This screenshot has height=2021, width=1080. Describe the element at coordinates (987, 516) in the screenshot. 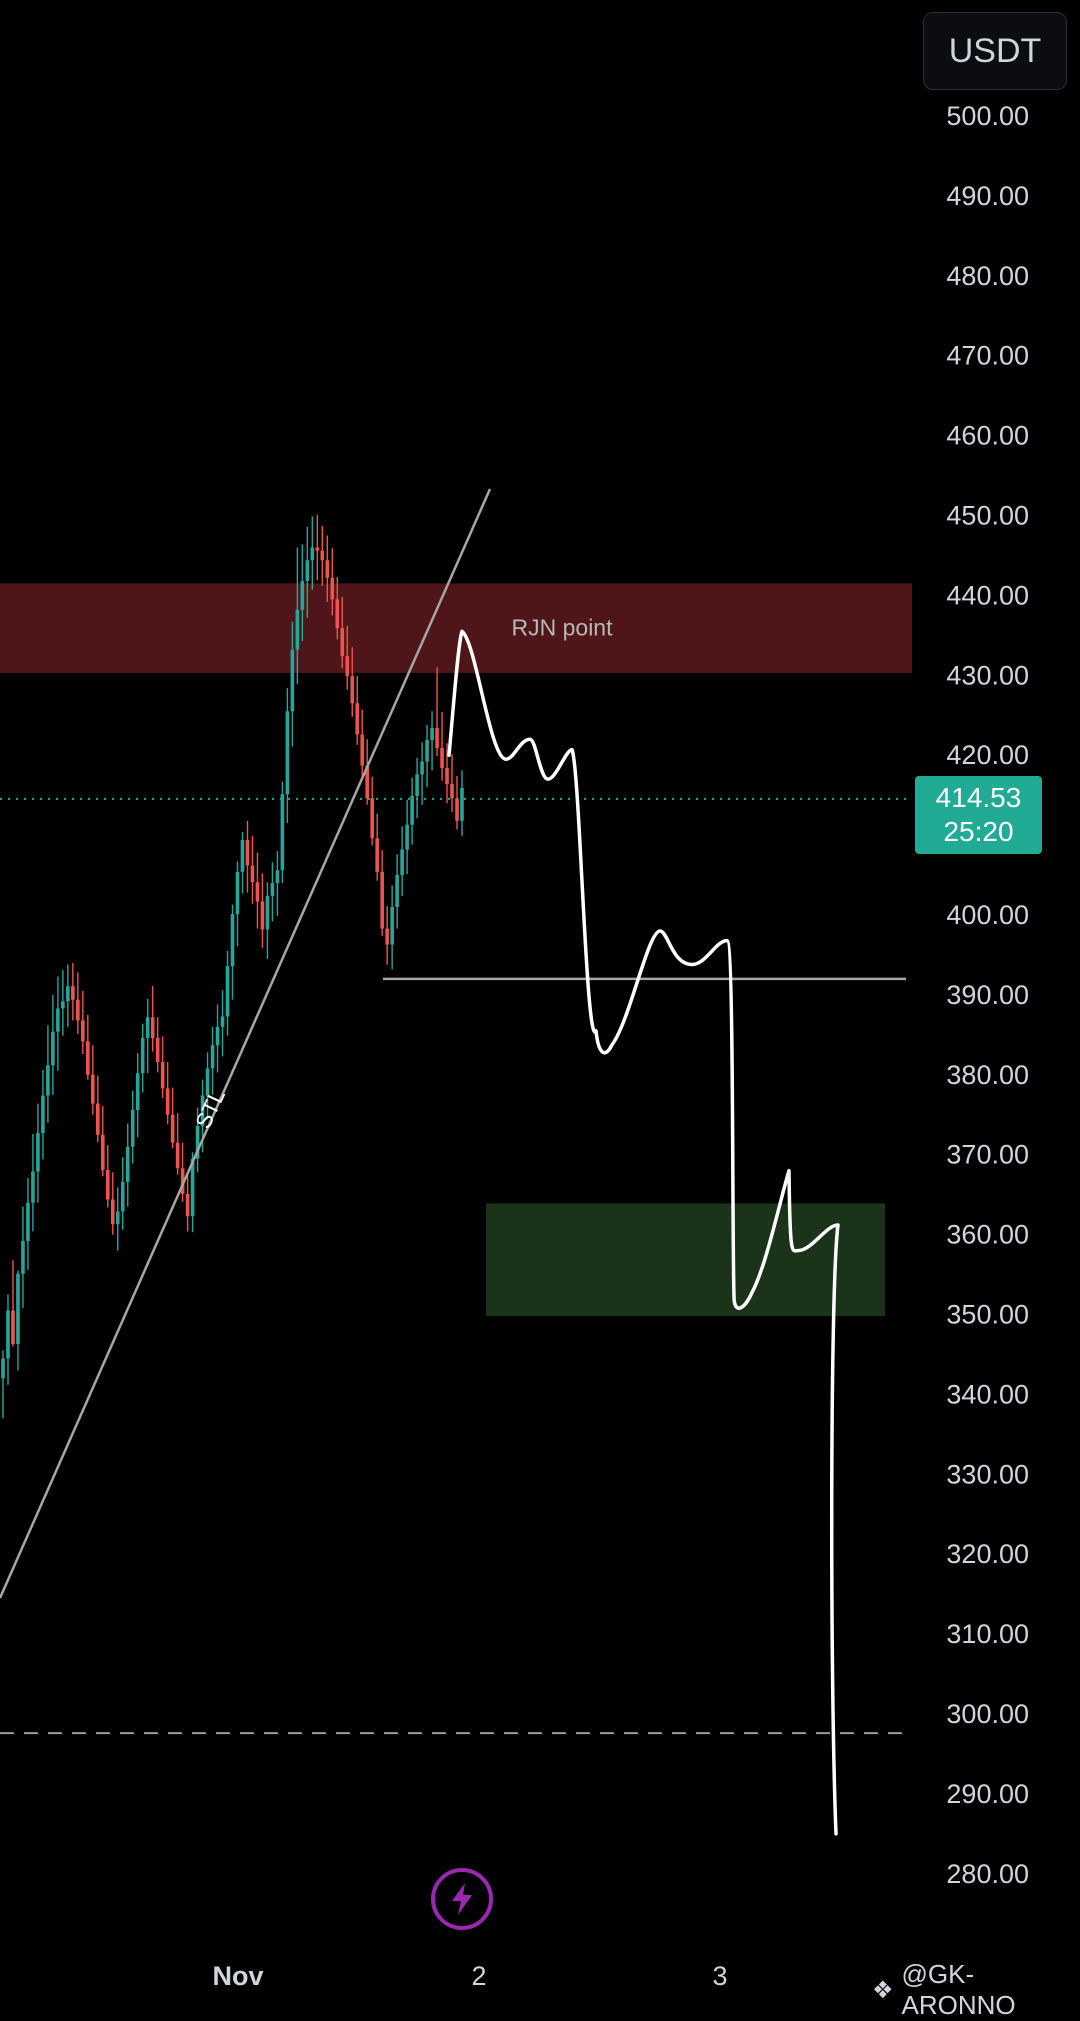

I see `y-tick-label: 450.00` at that location.